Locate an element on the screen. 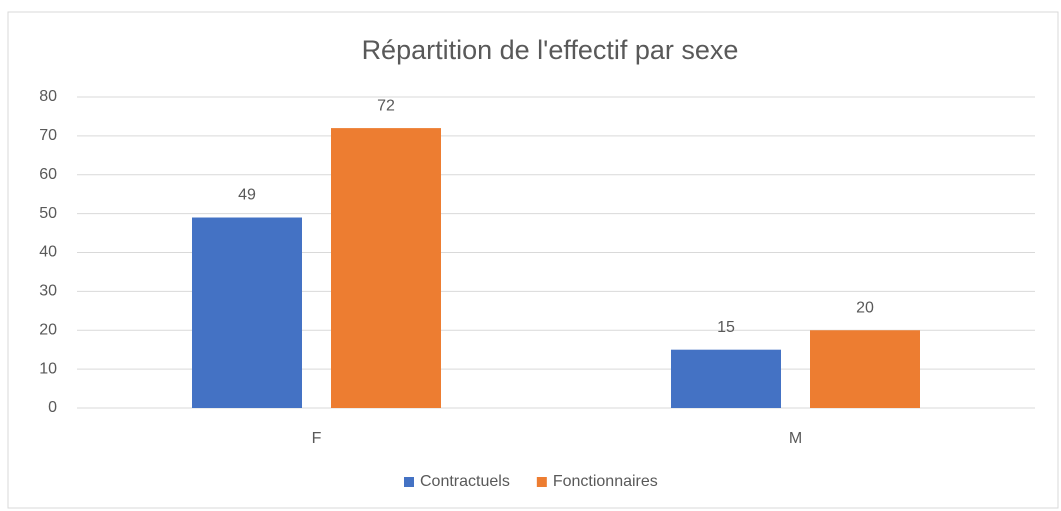 This screenshot has height=511, width=1061. y-tick-label: 20 is located at coordinates (48, 329).